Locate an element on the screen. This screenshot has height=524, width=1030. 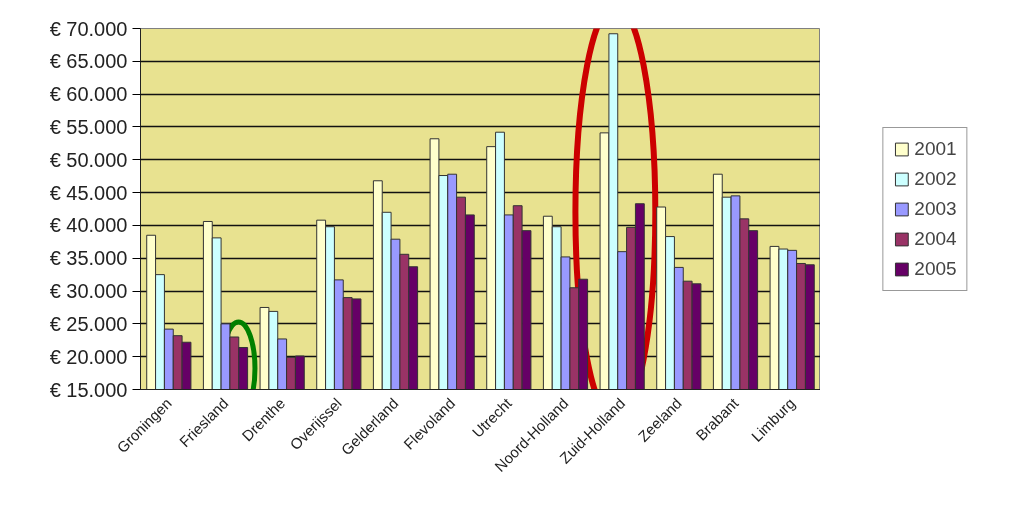
y-tick-label: € 15.000 is located at coordinates (88, 389).